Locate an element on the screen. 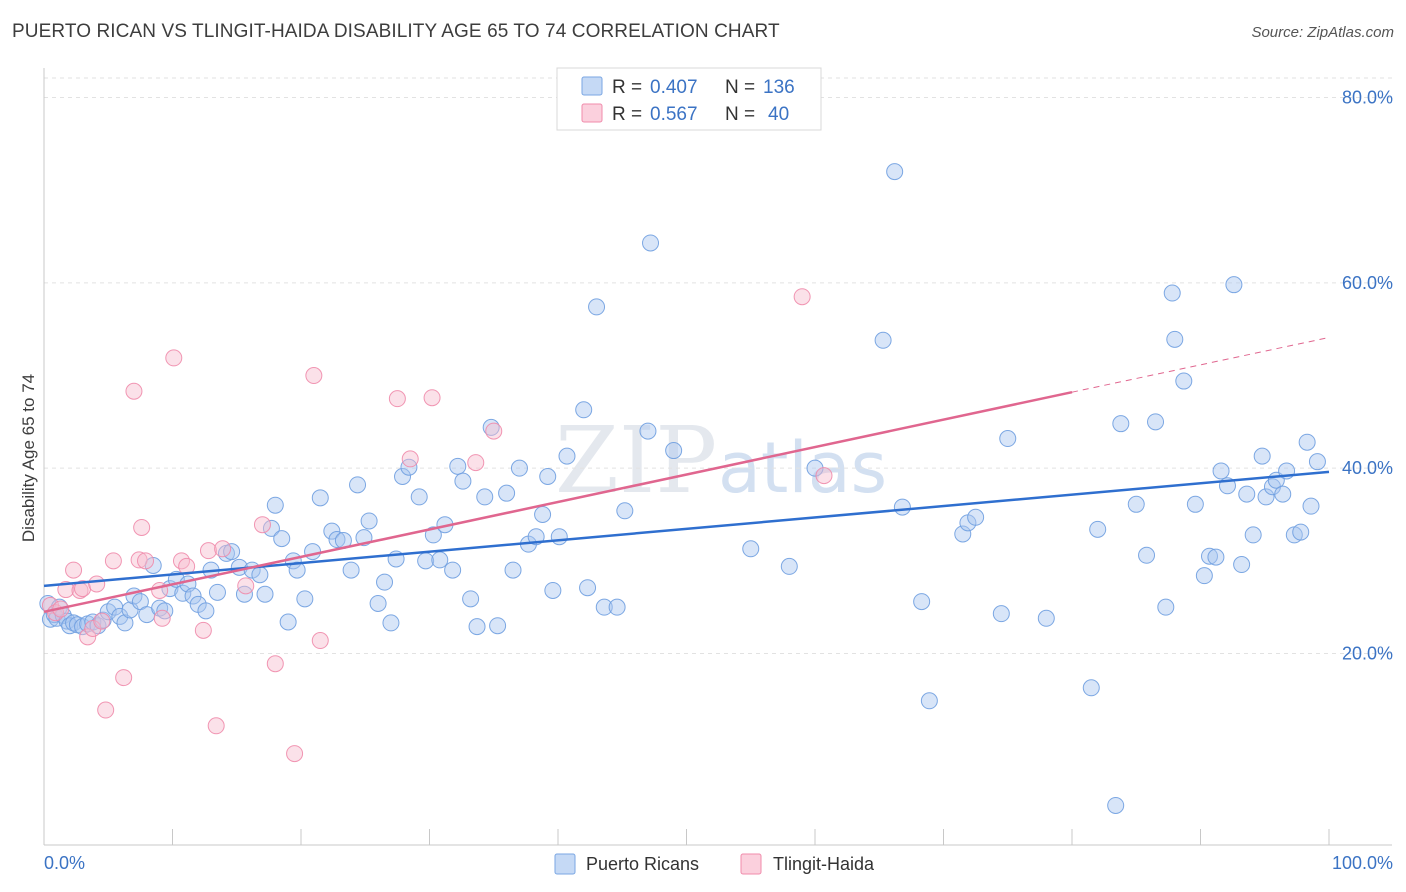 Image resolution: width=1406 pixels, height=892 pixels. y-tick-label-40: 40.0% is located at coordinates (1367, 468).